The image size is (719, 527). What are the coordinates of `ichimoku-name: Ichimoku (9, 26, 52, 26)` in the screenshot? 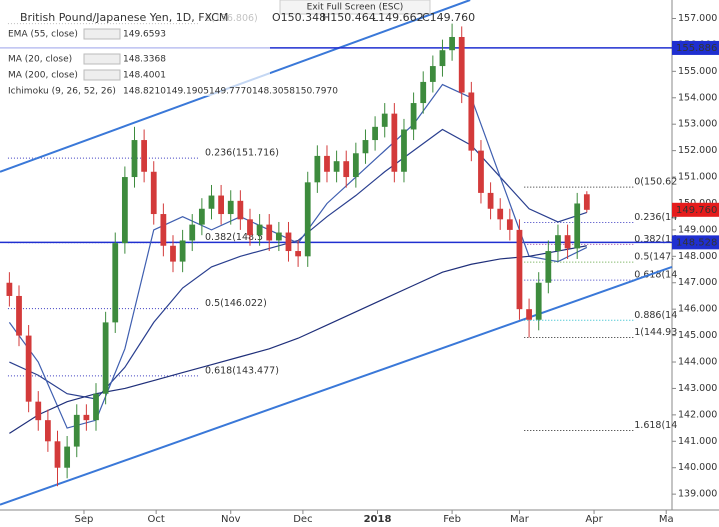 It's located at (62, 92).